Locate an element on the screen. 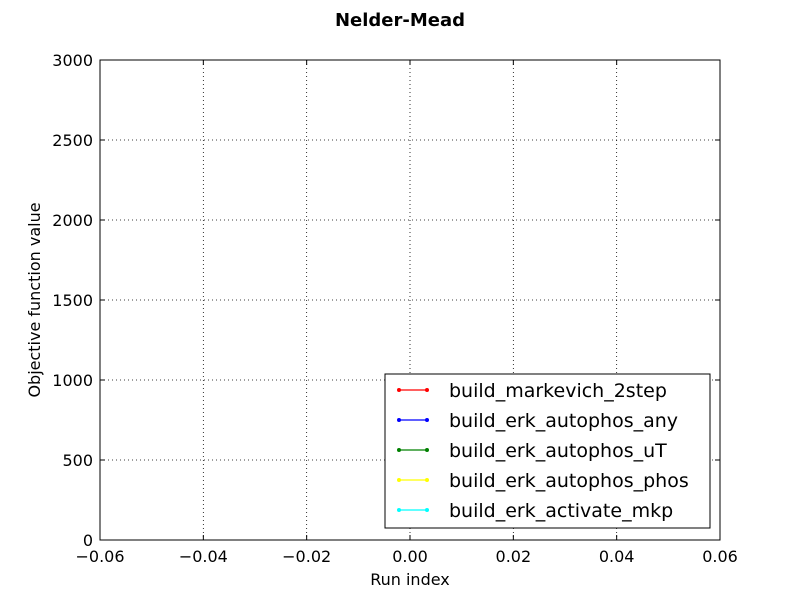 Image resolution: width=800 pixels, height=600 pixels. y-tick-label: 1500 is located at coordinates (72, 300).